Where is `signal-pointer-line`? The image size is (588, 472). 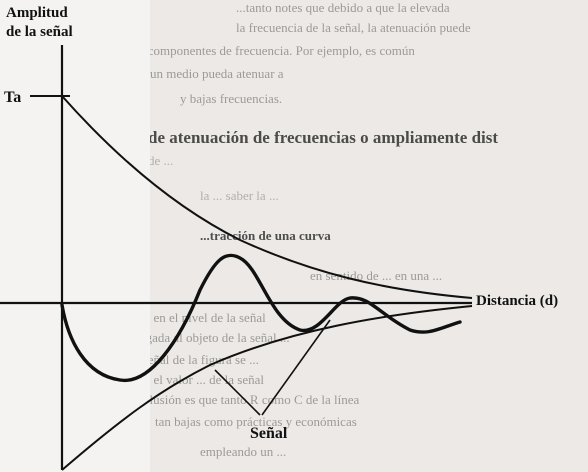 signal-pointer-line is located at coordinates (237, 392).